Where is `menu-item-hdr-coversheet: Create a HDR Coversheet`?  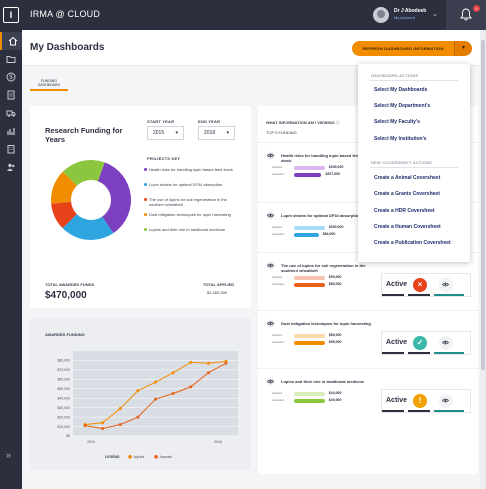 menu-item-hdr-coversheet: Create a HDR Coversheet is located at coordinates (404, 211).